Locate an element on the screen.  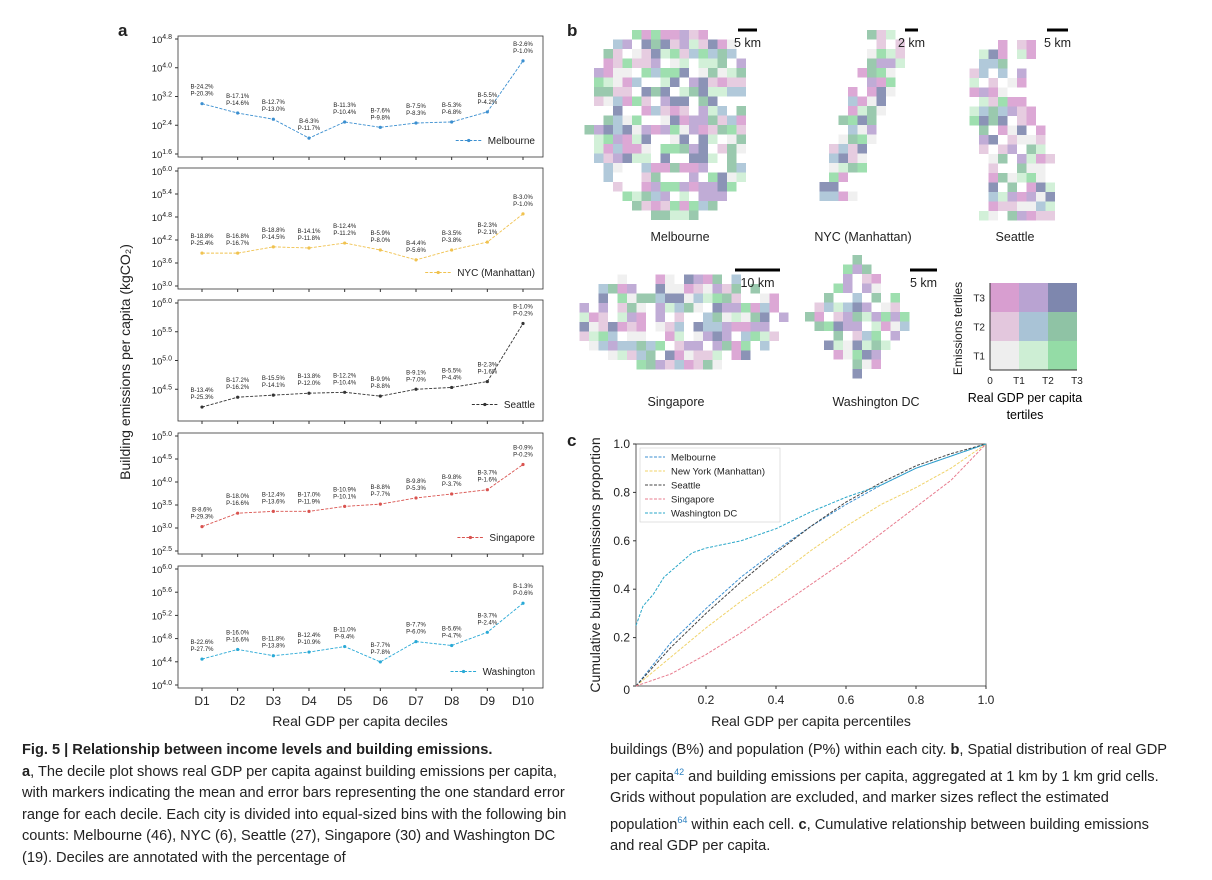
annotation: B-3.0% is located at coordinates (523, 198).